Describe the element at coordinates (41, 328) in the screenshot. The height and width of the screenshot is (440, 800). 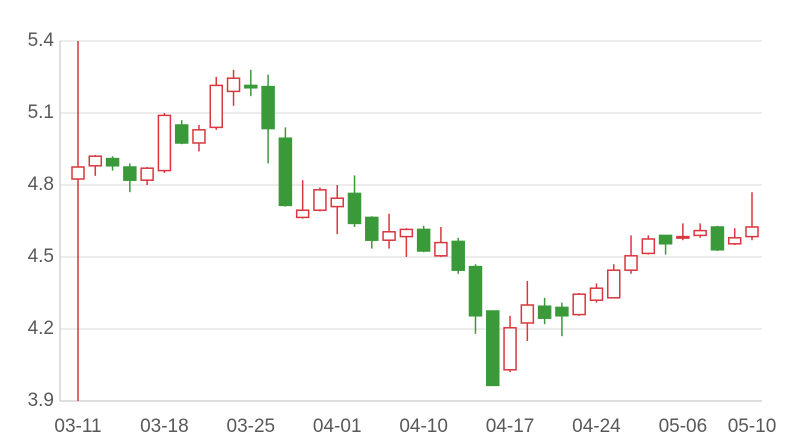
I see `y-tick-label: 4.2` at that location.